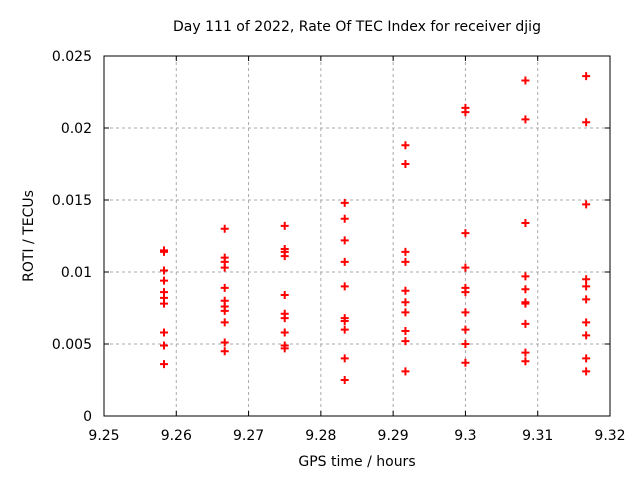  I want to click on y-tick-label: 0.01, so click(76, 273).